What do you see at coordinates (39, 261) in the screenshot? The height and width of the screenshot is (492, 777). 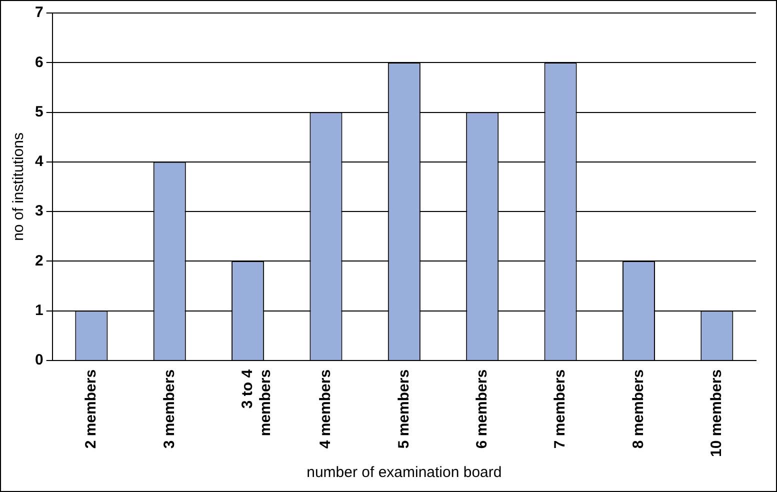 I see `y-tick-label: 2` at bounding box center [39, 261].